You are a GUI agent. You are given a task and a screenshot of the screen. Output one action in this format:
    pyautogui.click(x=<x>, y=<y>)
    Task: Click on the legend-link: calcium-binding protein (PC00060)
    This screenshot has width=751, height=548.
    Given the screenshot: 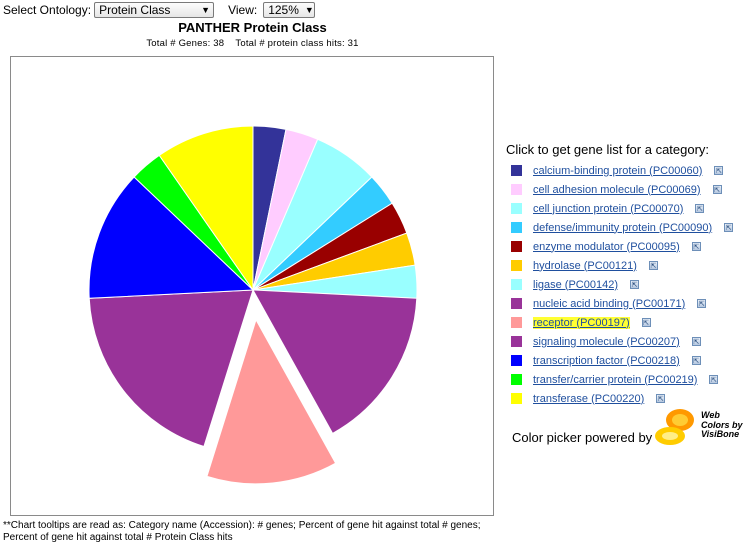 What is the action you would take?
    pyautogui.click(x=618, y=170)
    